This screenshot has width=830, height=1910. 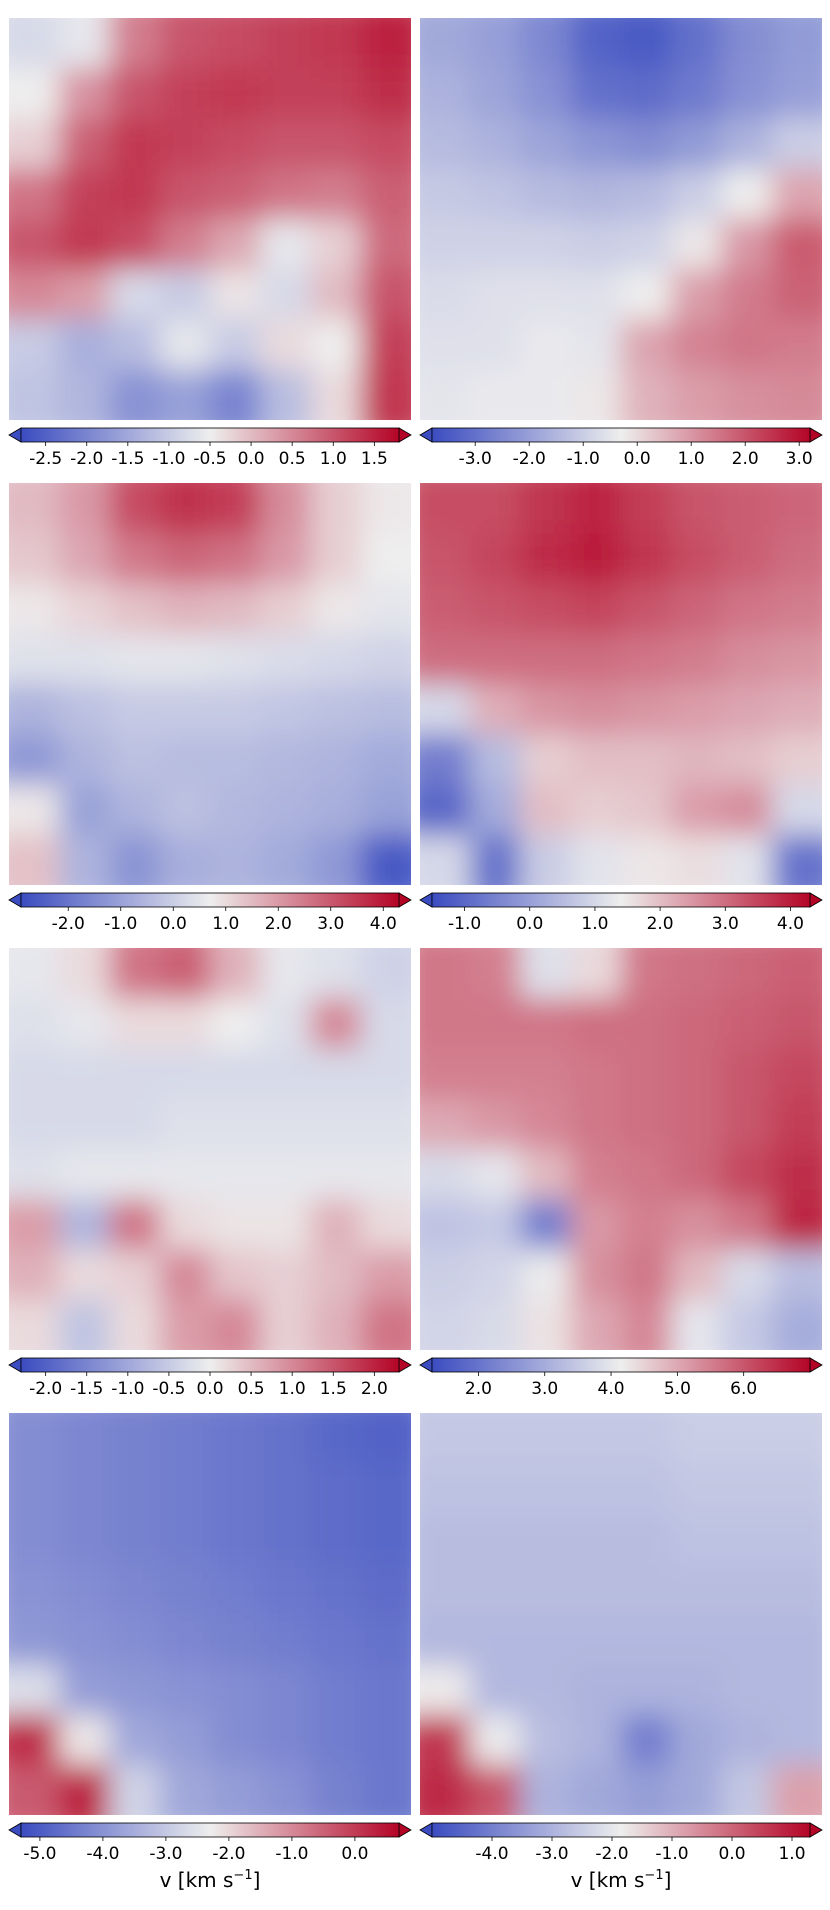 I want to click on colorbar-tick: -4.0, so click(x=492, y=1850).